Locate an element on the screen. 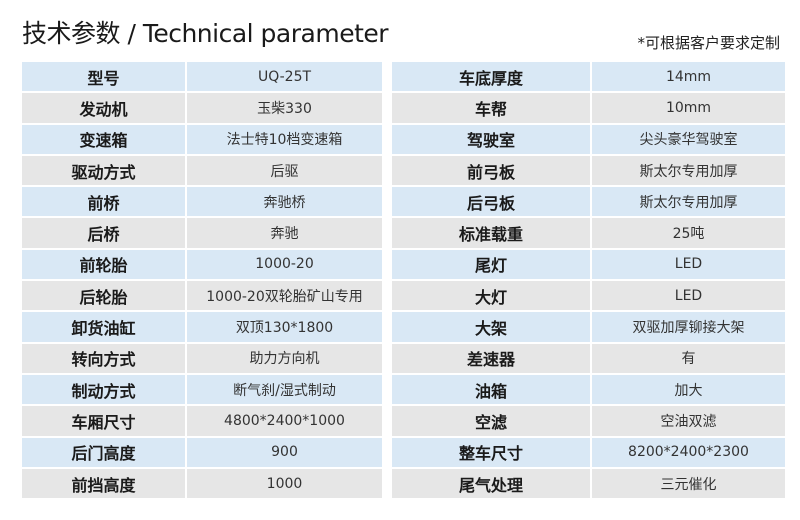  spec-value: 后驱 is located at coordinates (284, 170).